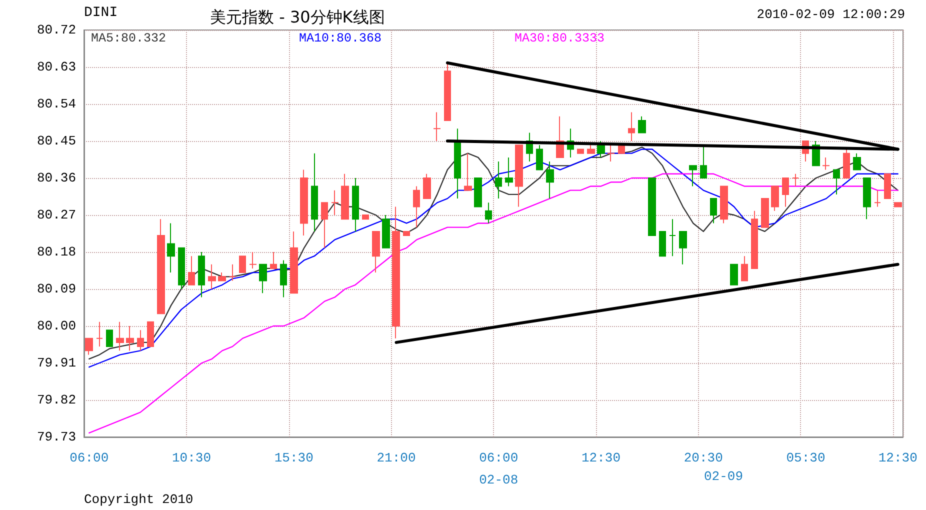 This screenshot has height=510, width=926. What do you see at coordinates (294, 458) in the screenshot?
I see `x-tick-label: 15:30` at bounding box center [294, 458].